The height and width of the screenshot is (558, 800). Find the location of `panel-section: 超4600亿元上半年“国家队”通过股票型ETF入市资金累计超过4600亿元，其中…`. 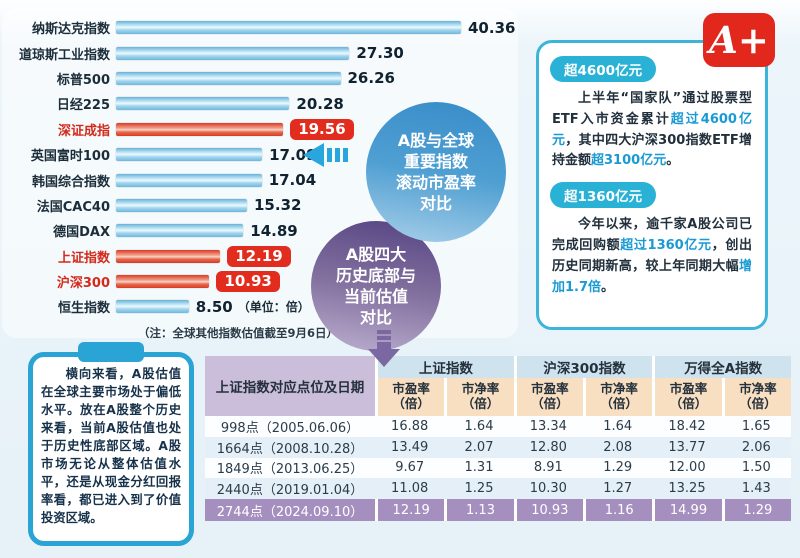

panel-section: 超4600亿元上半年“国家队”通过股票型ETF入市资金累计超过4600亿元，其中… is located at coordinates (652, 114).